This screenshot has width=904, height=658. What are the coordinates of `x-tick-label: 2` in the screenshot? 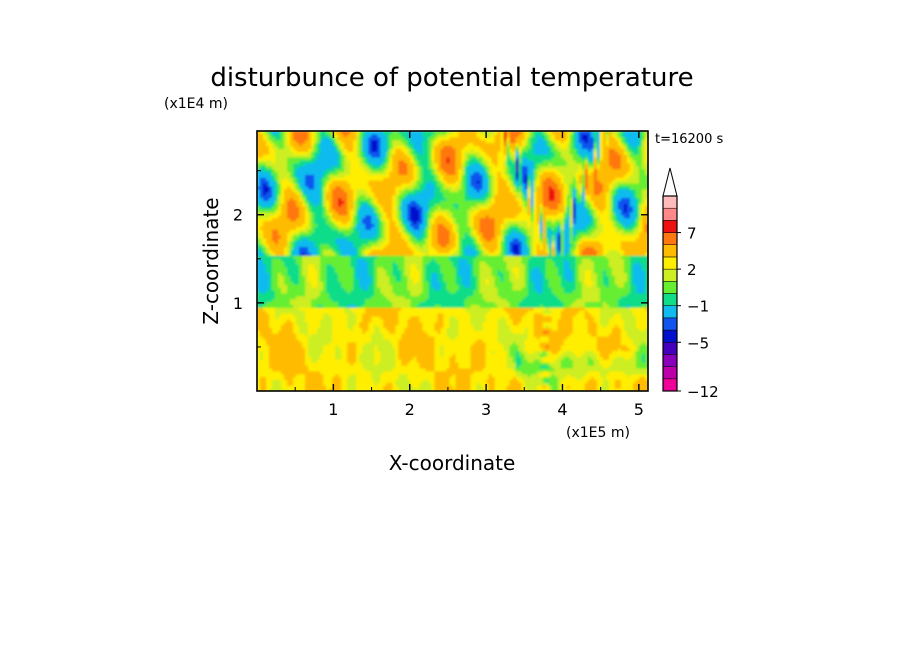 It's located at (410, 409).